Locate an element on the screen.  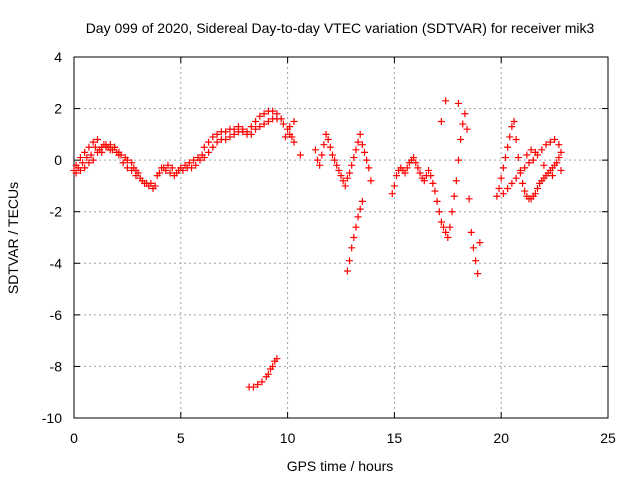
series-trace-low is located at coordinates (263, 373).